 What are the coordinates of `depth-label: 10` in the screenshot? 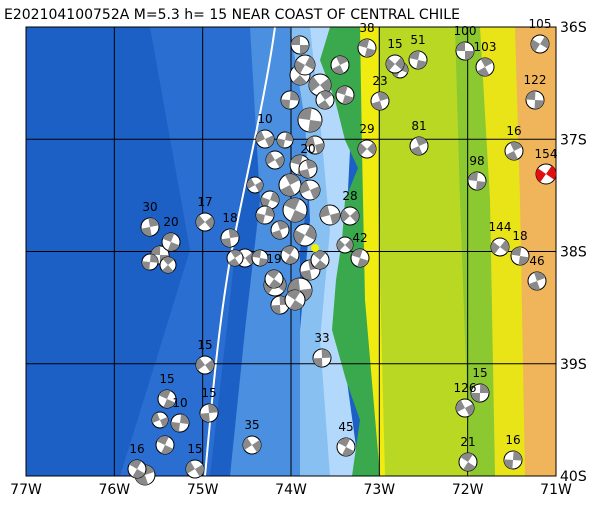 It's located at (179, 403).